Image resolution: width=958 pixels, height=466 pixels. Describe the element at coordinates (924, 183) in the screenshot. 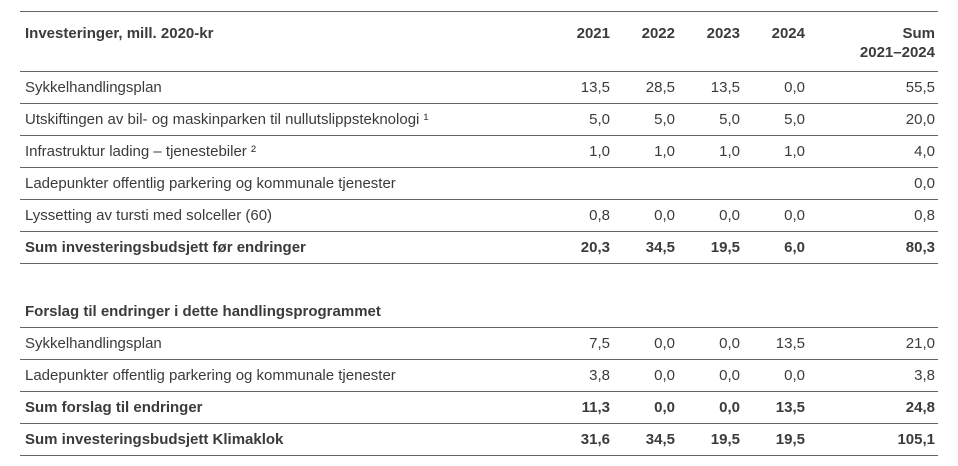

I see `cell-sum: 0,0` at that location.